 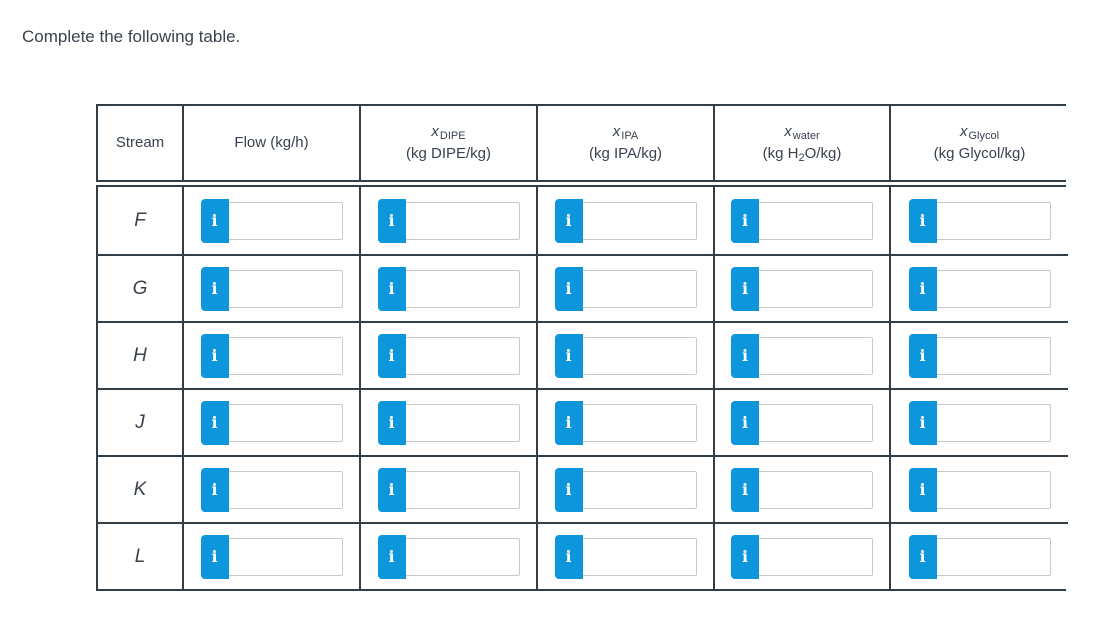 I want to click on header-cell-x-ipa: xIPA (kg IPA/kg), so click(x=624, y=143).